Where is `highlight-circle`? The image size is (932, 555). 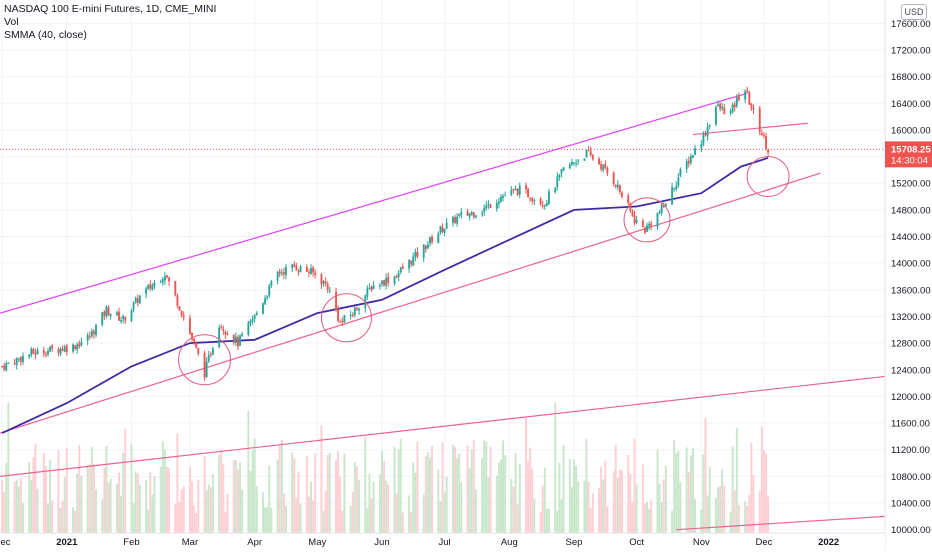 highlight-circle is located at coordinates (768, 177).